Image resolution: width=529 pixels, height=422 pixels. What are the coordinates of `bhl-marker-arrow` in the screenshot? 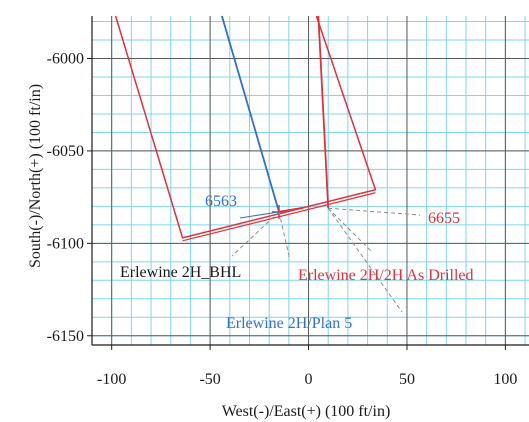 It's located at (291, 209).